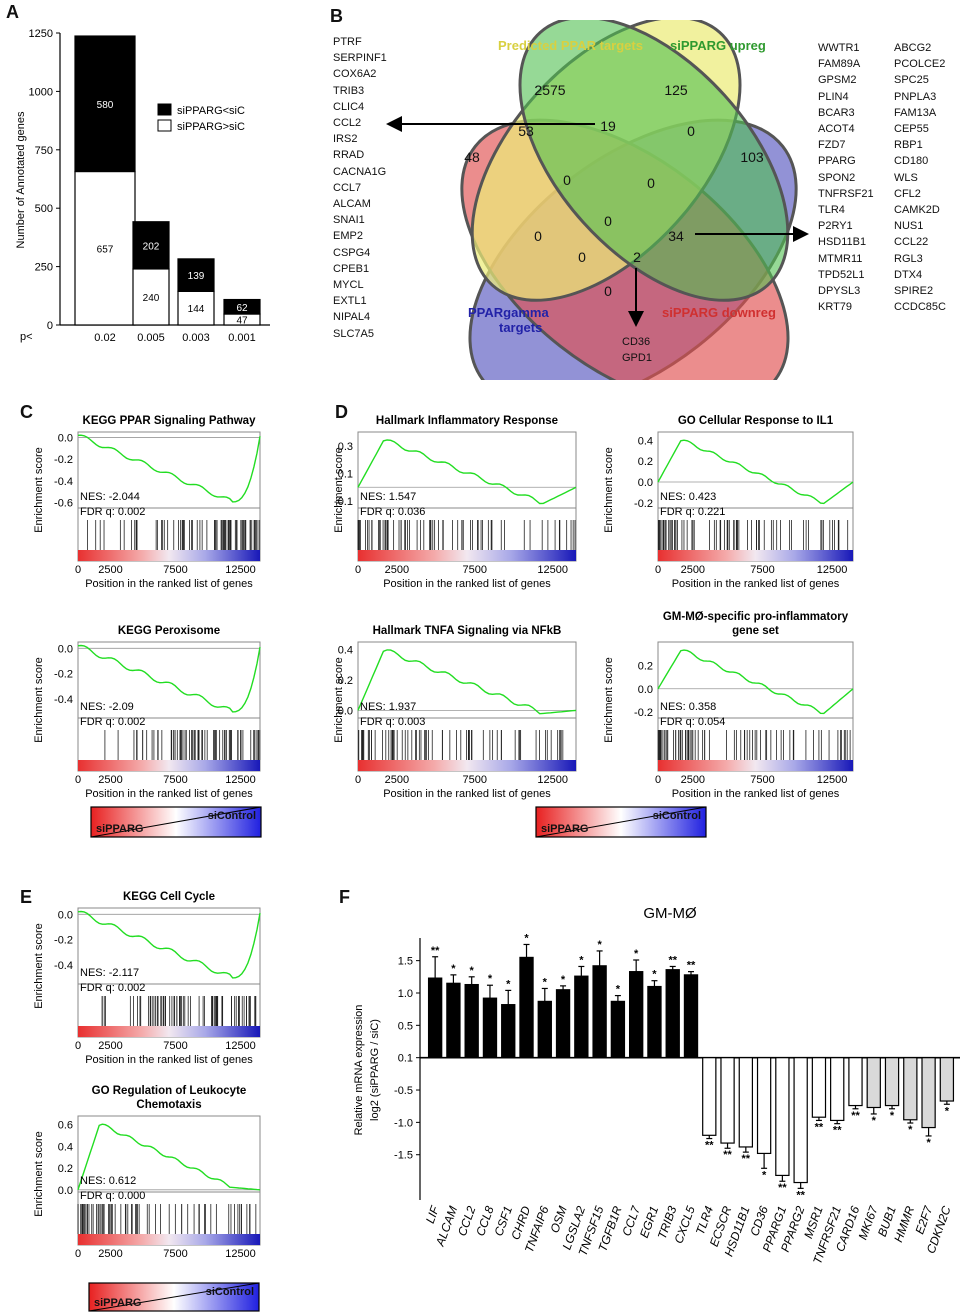  Describe the element at coordinates (914, 291) in the screenshot. I see `gene-name: SPIRE2` at that location.